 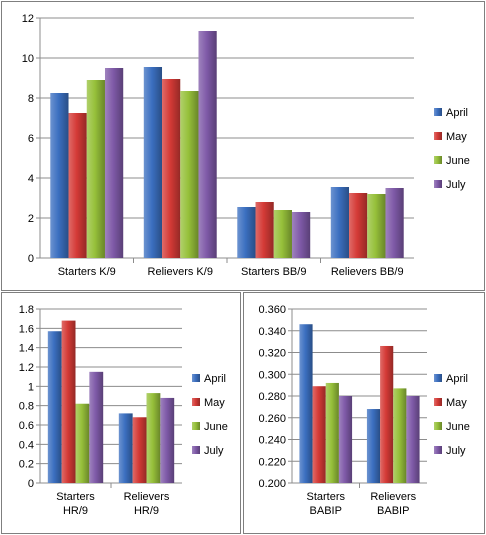 I want to click on y-tick-label: 1.6, so click(x=26, y=329).